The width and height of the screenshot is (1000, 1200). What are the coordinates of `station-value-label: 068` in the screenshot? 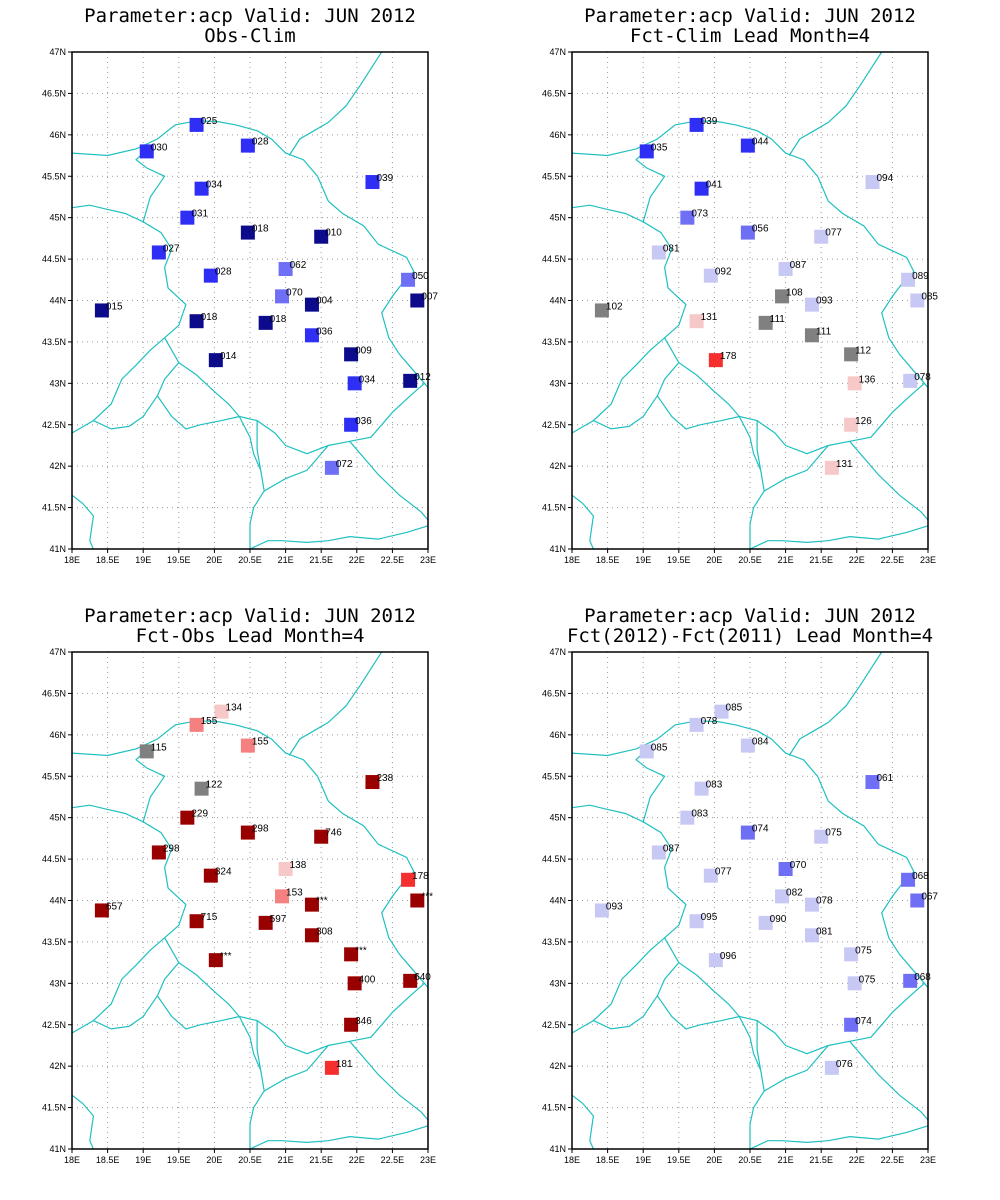 It's located at (920, 876).